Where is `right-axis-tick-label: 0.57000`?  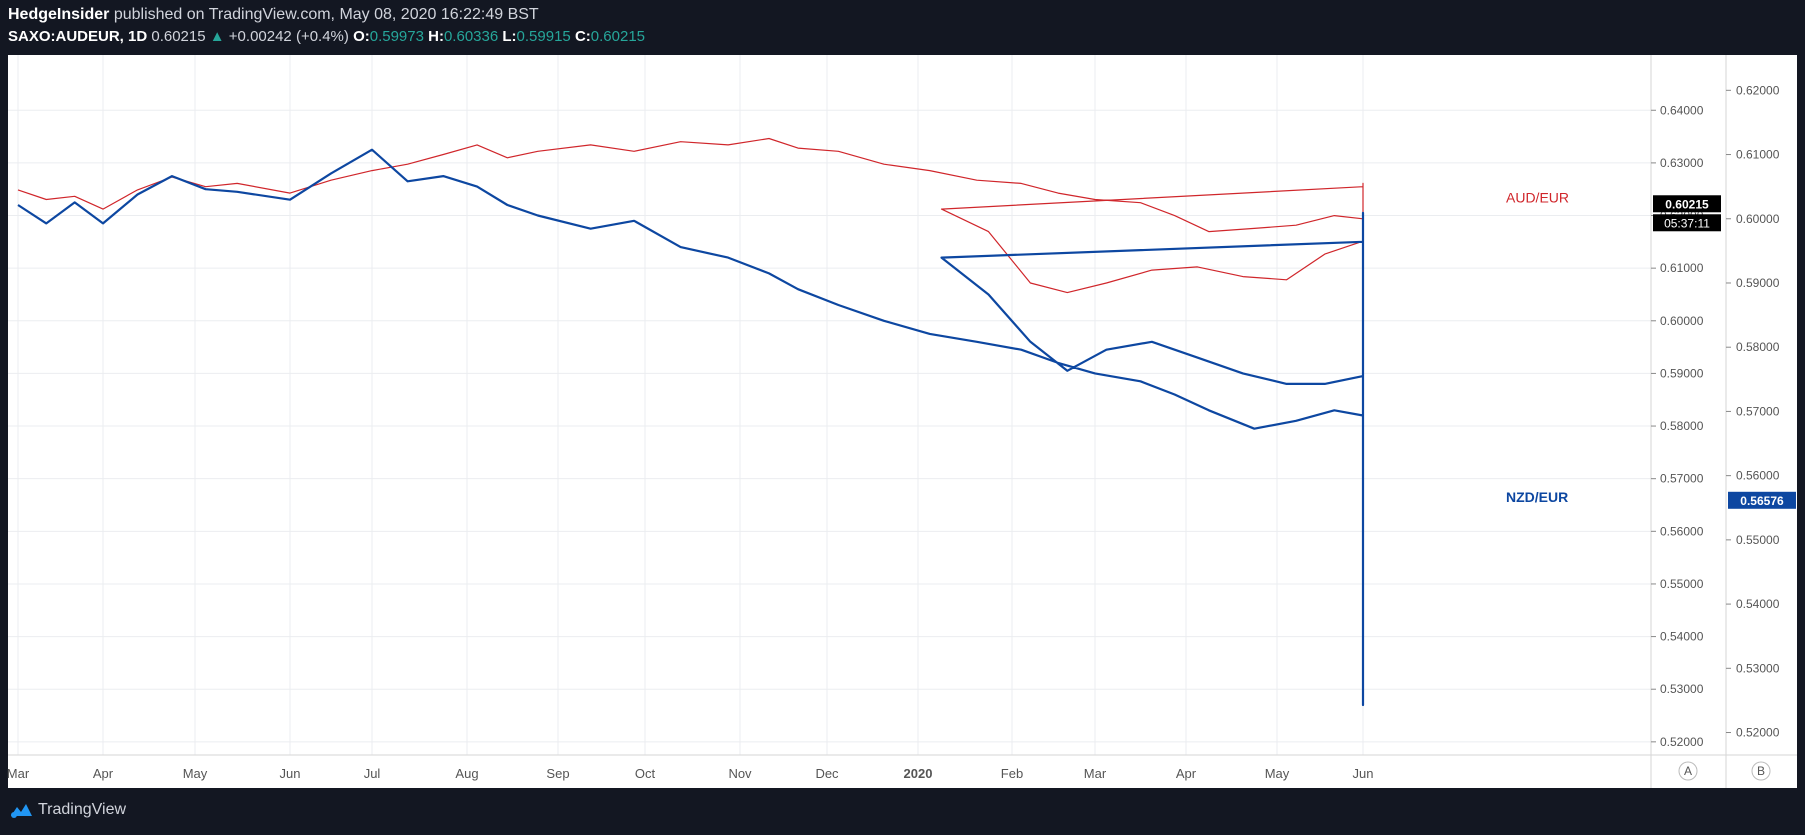
right-axis-tick-label: 0.57000 is located at coordinates (1758, 411).